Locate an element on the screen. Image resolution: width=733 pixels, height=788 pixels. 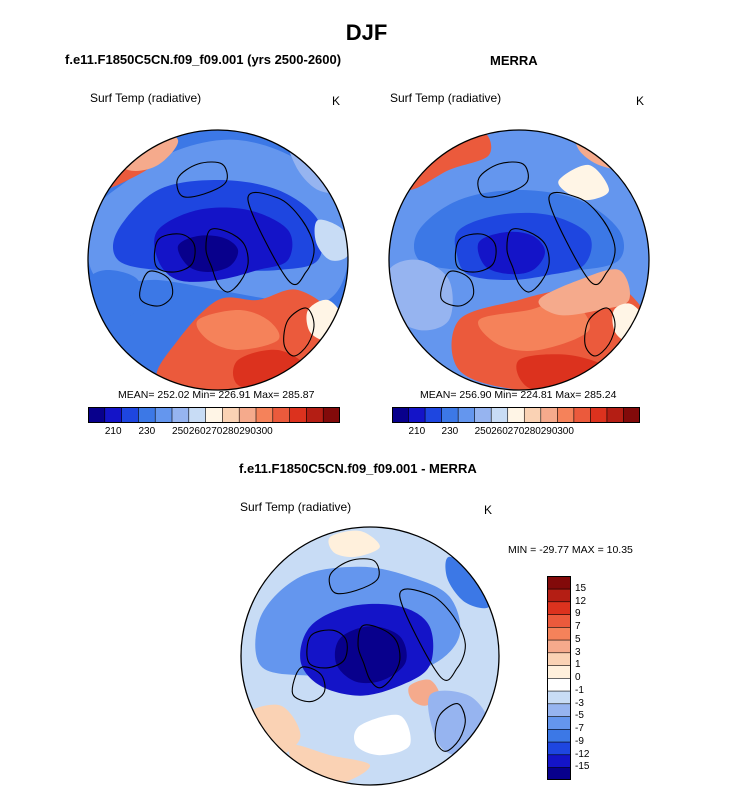
model-stats: MEAN= 252.02 Min= 226.91 Max= 285.87 is located at coordinates (216, 395).